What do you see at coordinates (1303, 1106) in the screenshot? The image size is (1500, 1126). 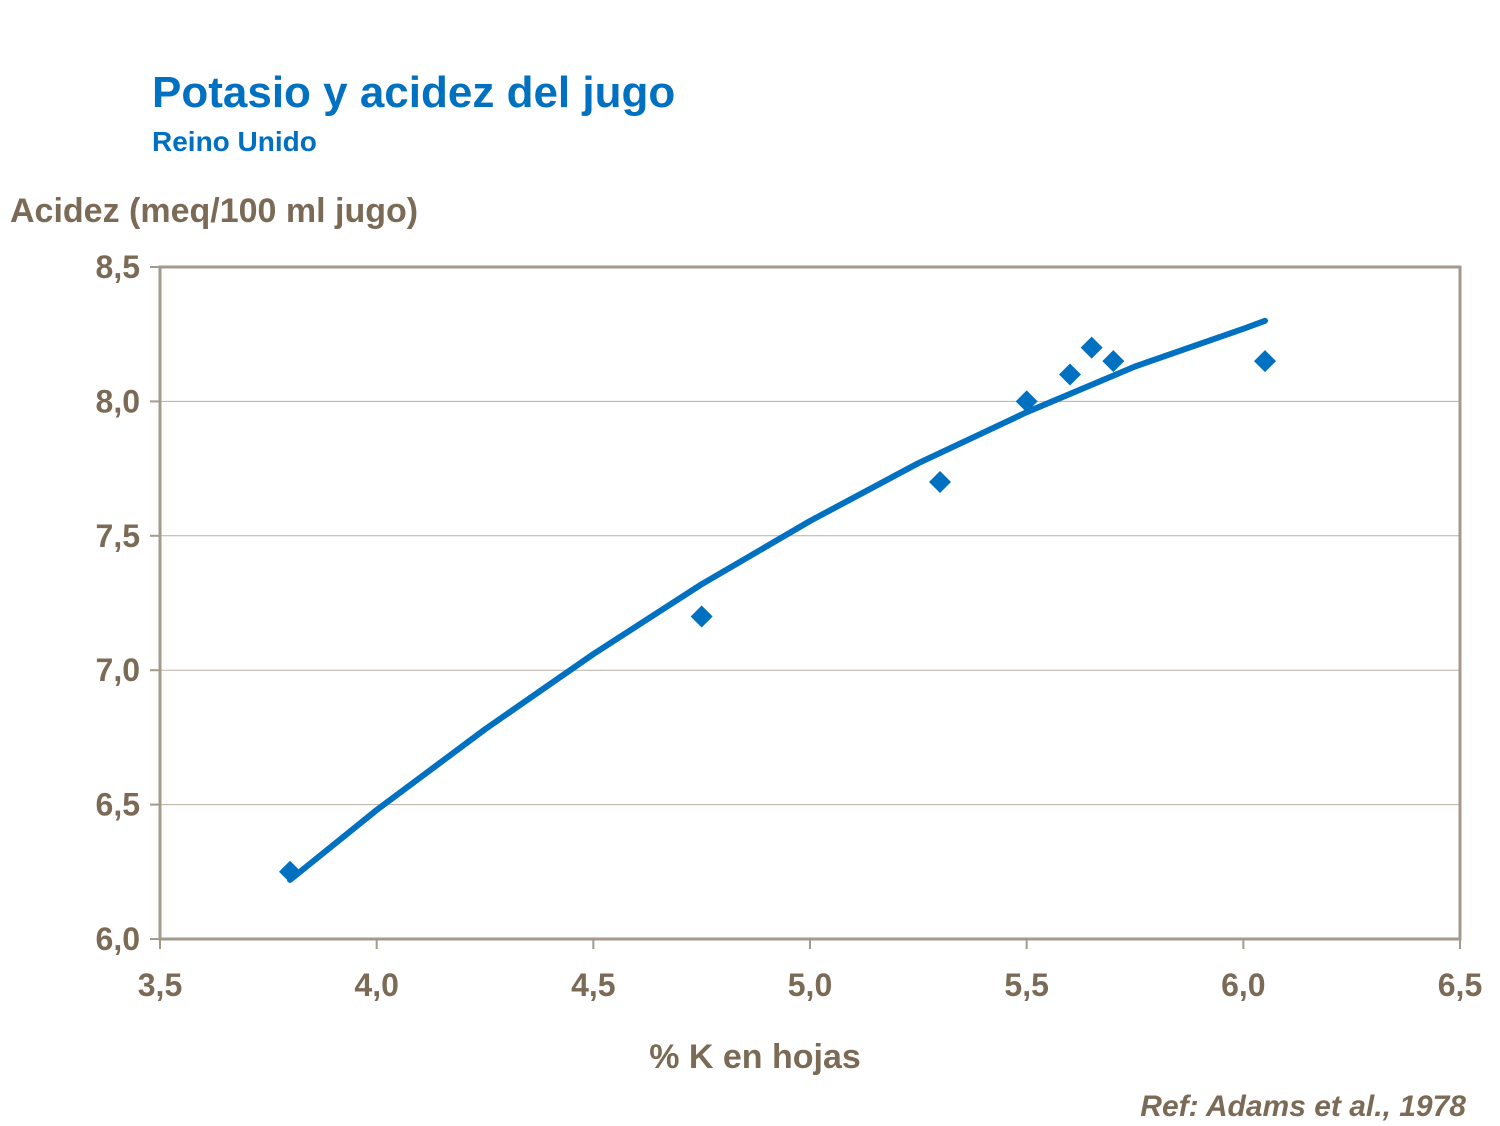 I see `reference-note: Ref: Adams et al., 1978` at bounding box center [1303, 1106].